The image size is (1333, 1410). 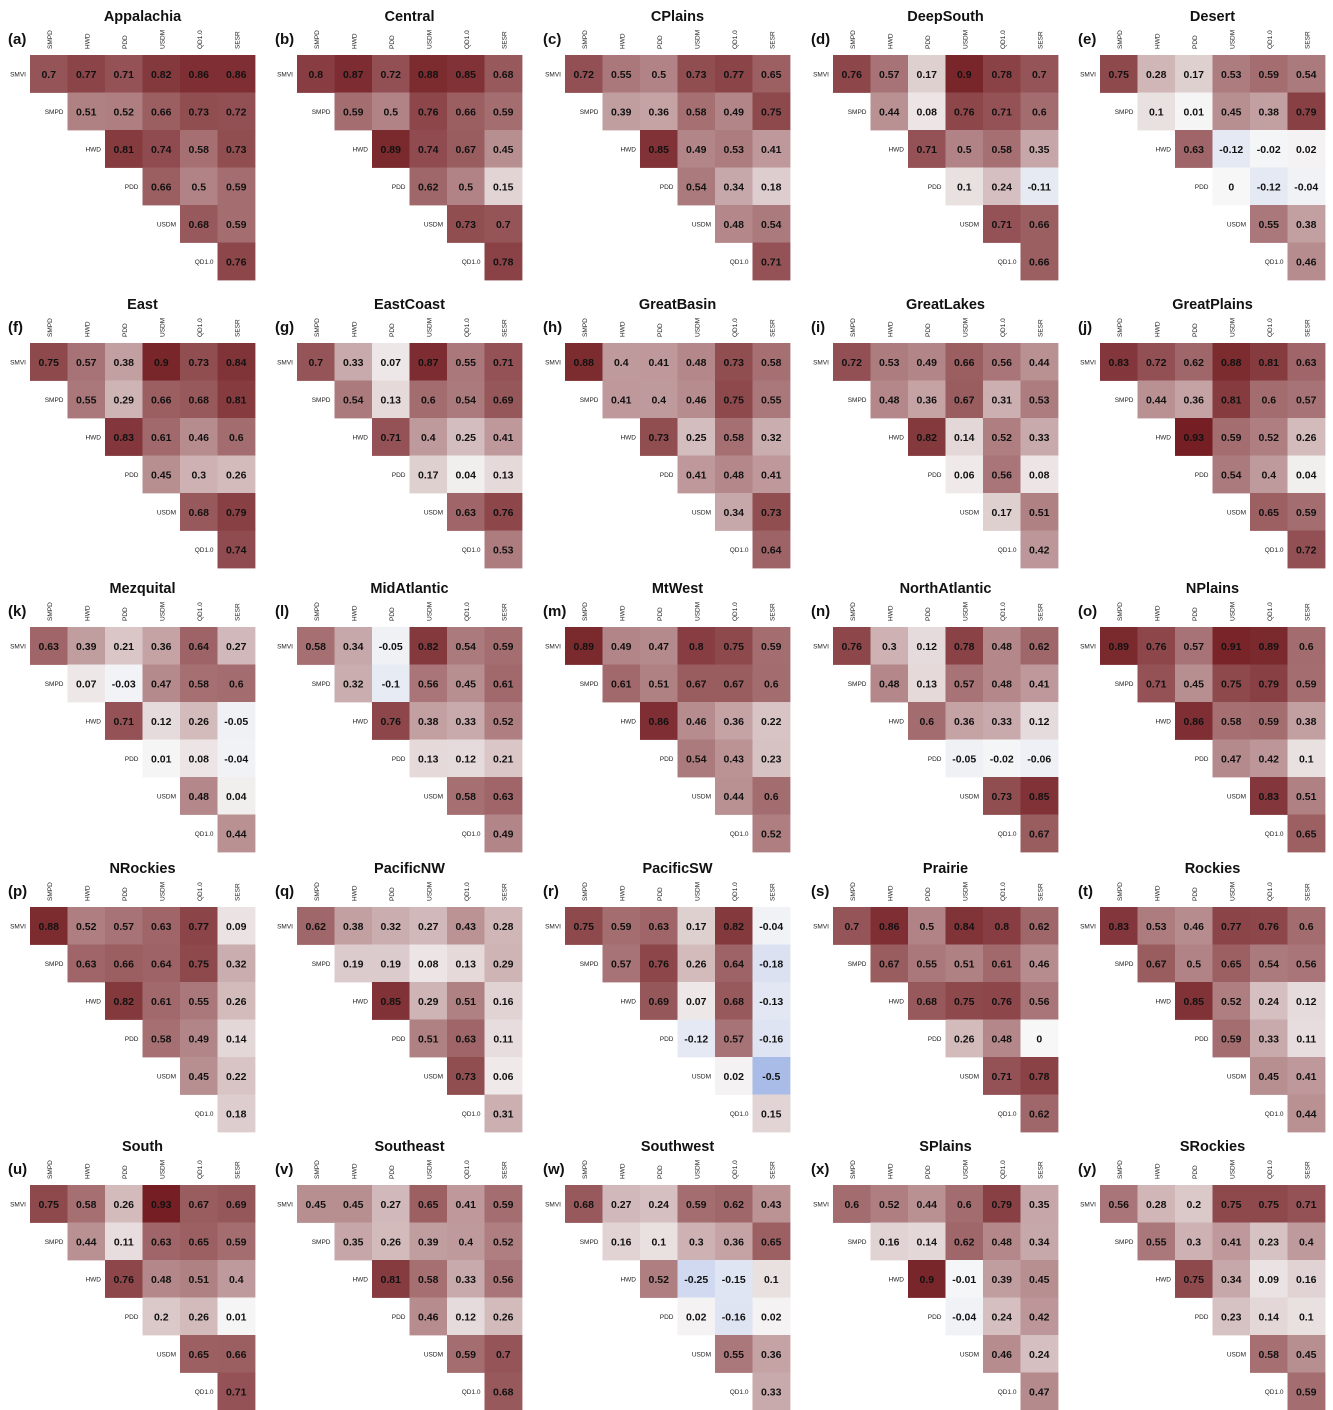 What do you see at coordinates (466, 150) in the screenshot?
I see `cell-value: 0.67` at bounding box center [466, 150].